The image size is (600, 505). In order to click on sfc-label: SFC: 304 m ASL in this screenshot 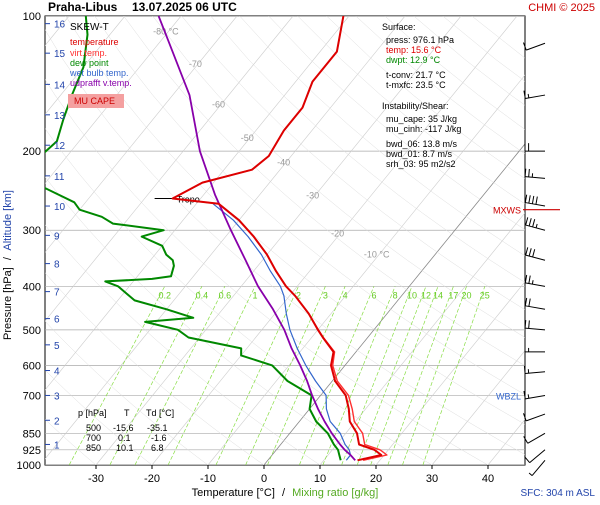, I will do `click(558, 493)`.